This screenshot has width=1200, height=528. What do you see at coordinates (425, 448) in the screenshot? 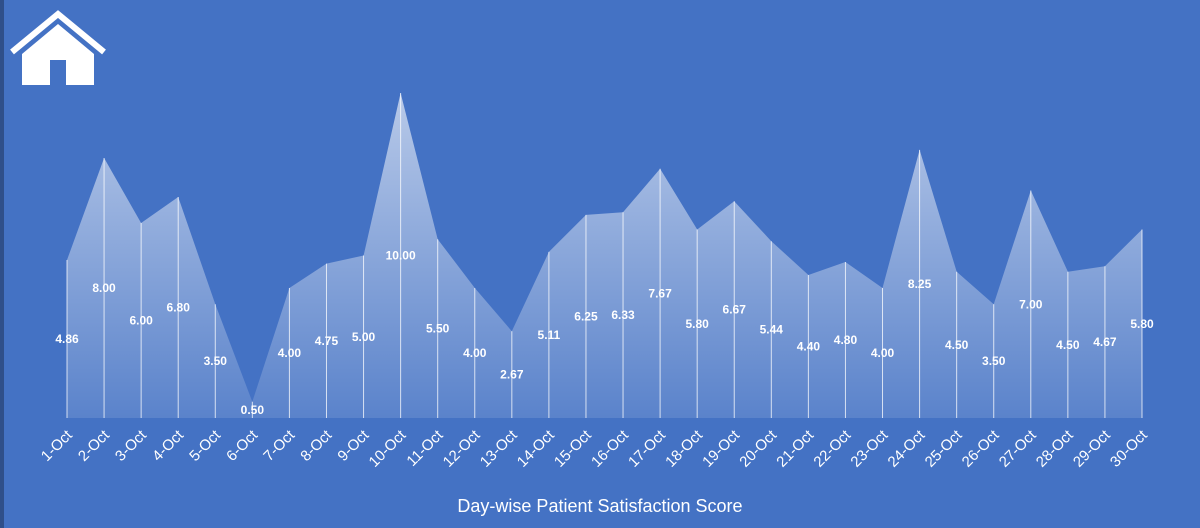
I see `x-tick-label: 11-Oct` at bounding box center [425, 448].